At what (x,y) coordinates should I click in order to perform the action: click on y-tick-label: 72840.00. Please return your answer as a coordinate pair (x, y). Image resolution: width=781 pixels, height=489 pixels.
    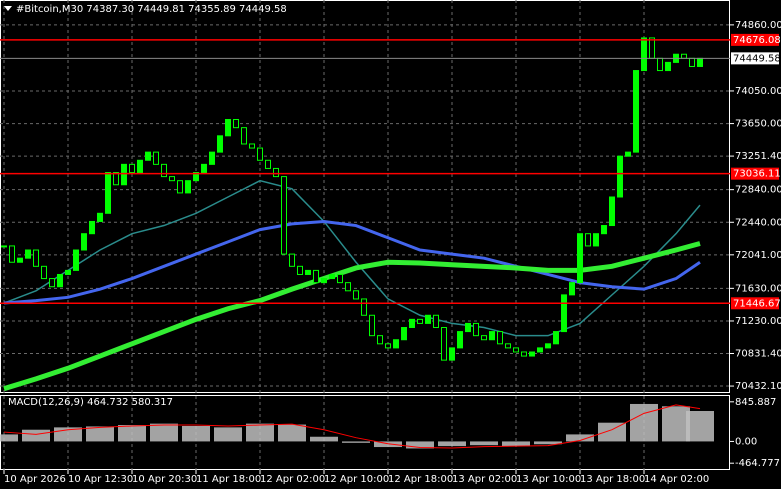
    Looking at the image, I should click on (758, 190).